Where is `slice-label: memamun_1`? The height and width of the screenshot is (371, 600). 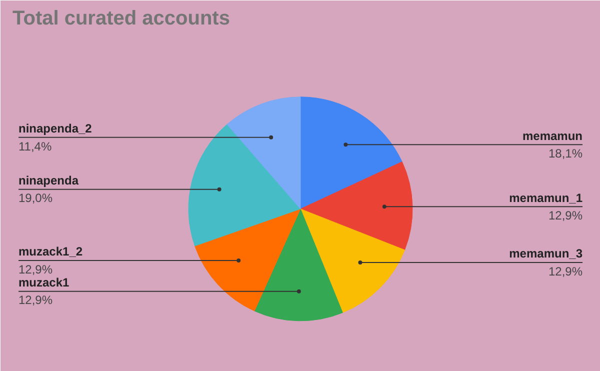 slice-label: memamun_1 is located at coordinates (546, 197).